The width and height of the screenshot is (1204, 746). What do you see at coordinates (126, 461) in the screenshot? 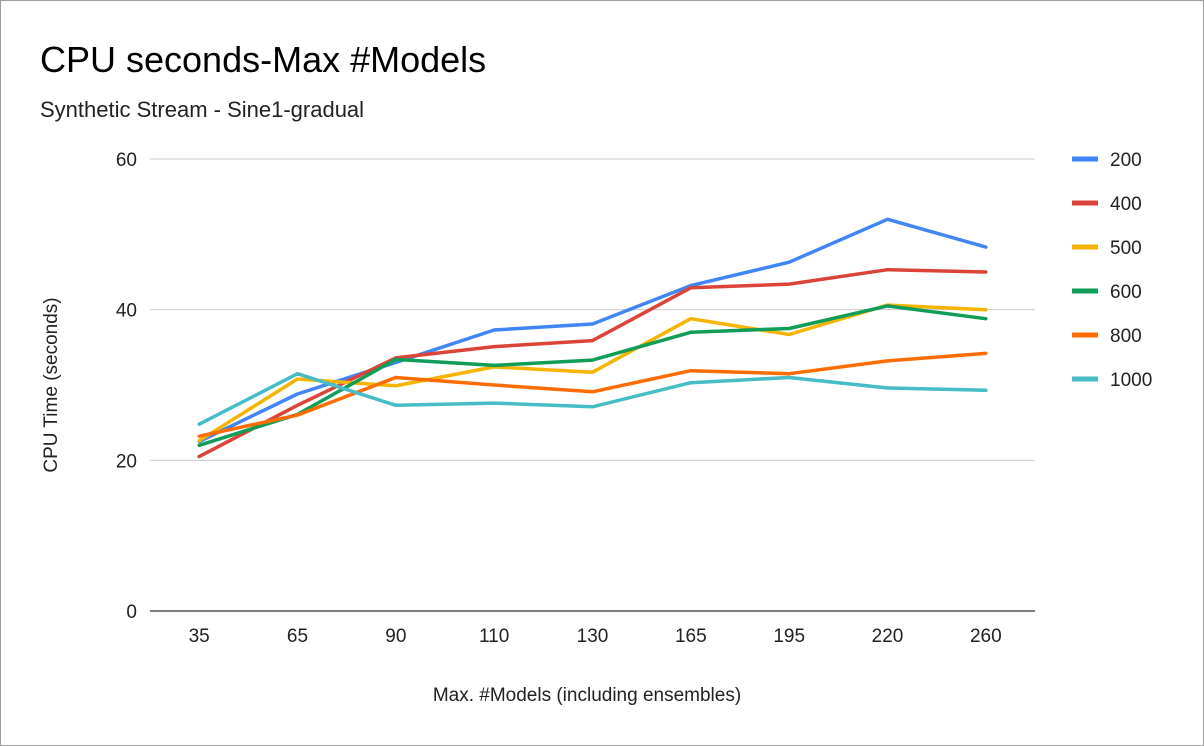
I see `y-tick-label: 20` at bounding box center [126, 461].